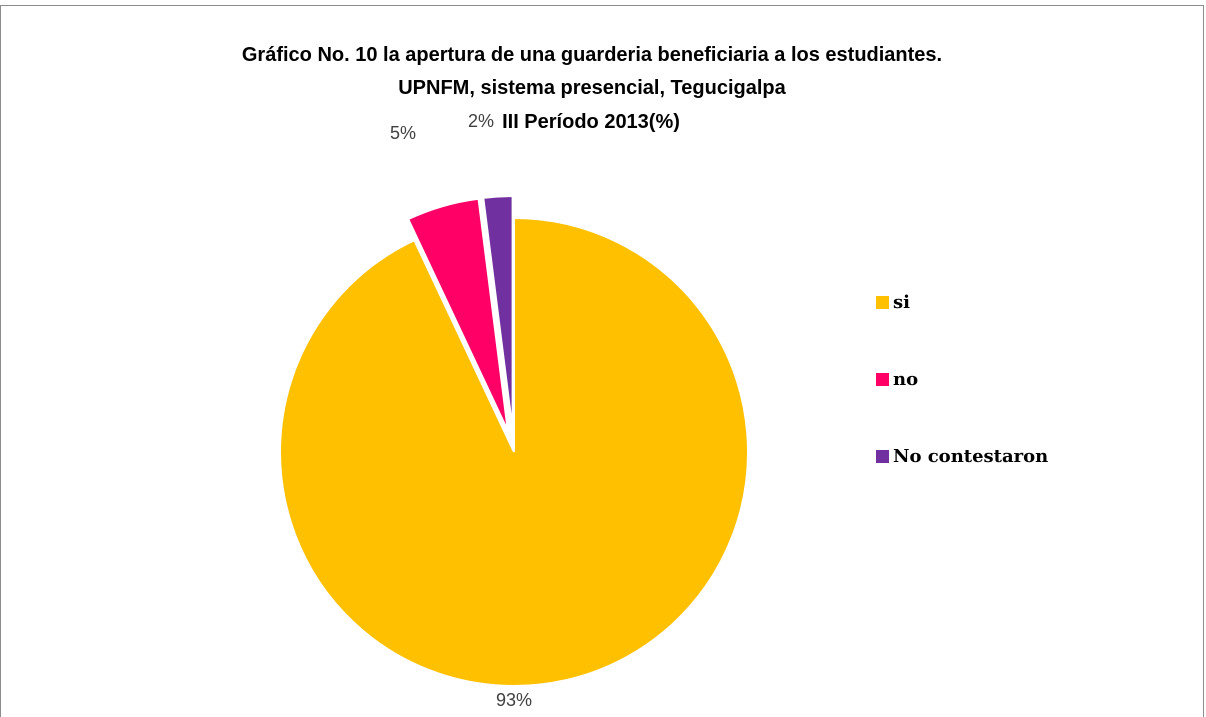  I want to click on pie-slice-no, so click(457, 314).